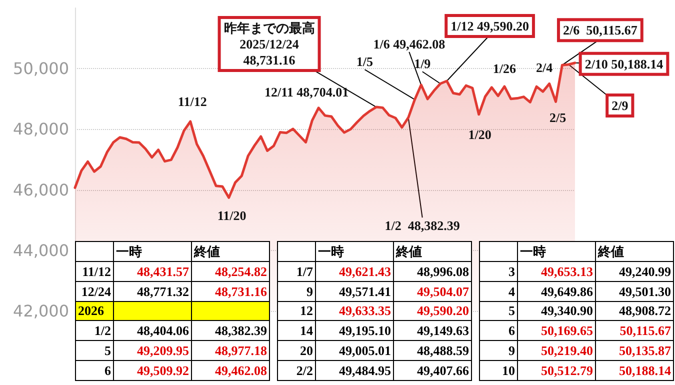 The height and width of the screenshot is (385, 675). Describe the element at coordinates (297, 271) in the screenshot. I see `annotation: 1/7` at that location.